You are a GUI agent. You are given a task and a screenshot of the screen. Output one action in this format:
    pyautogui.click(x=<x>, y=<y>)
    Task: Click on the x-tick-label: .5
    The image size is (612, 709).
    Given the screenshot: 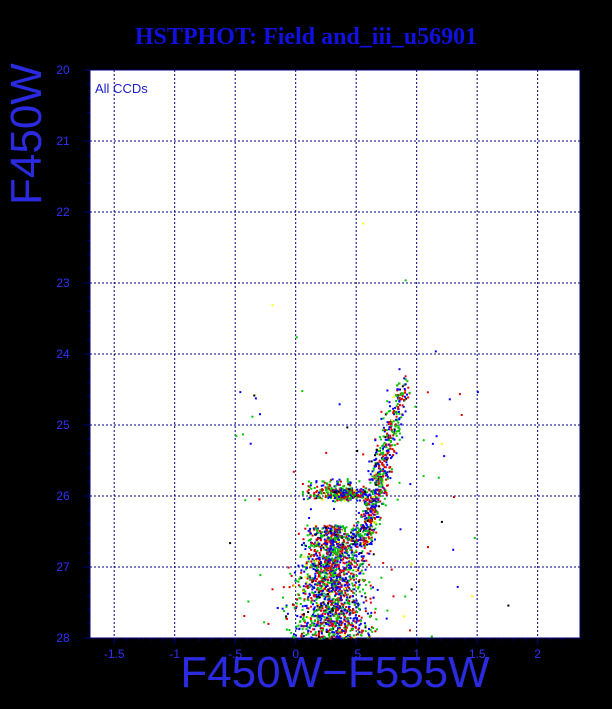 What is the action you would take?
    pyautogui.click(x=356, y=654)
    